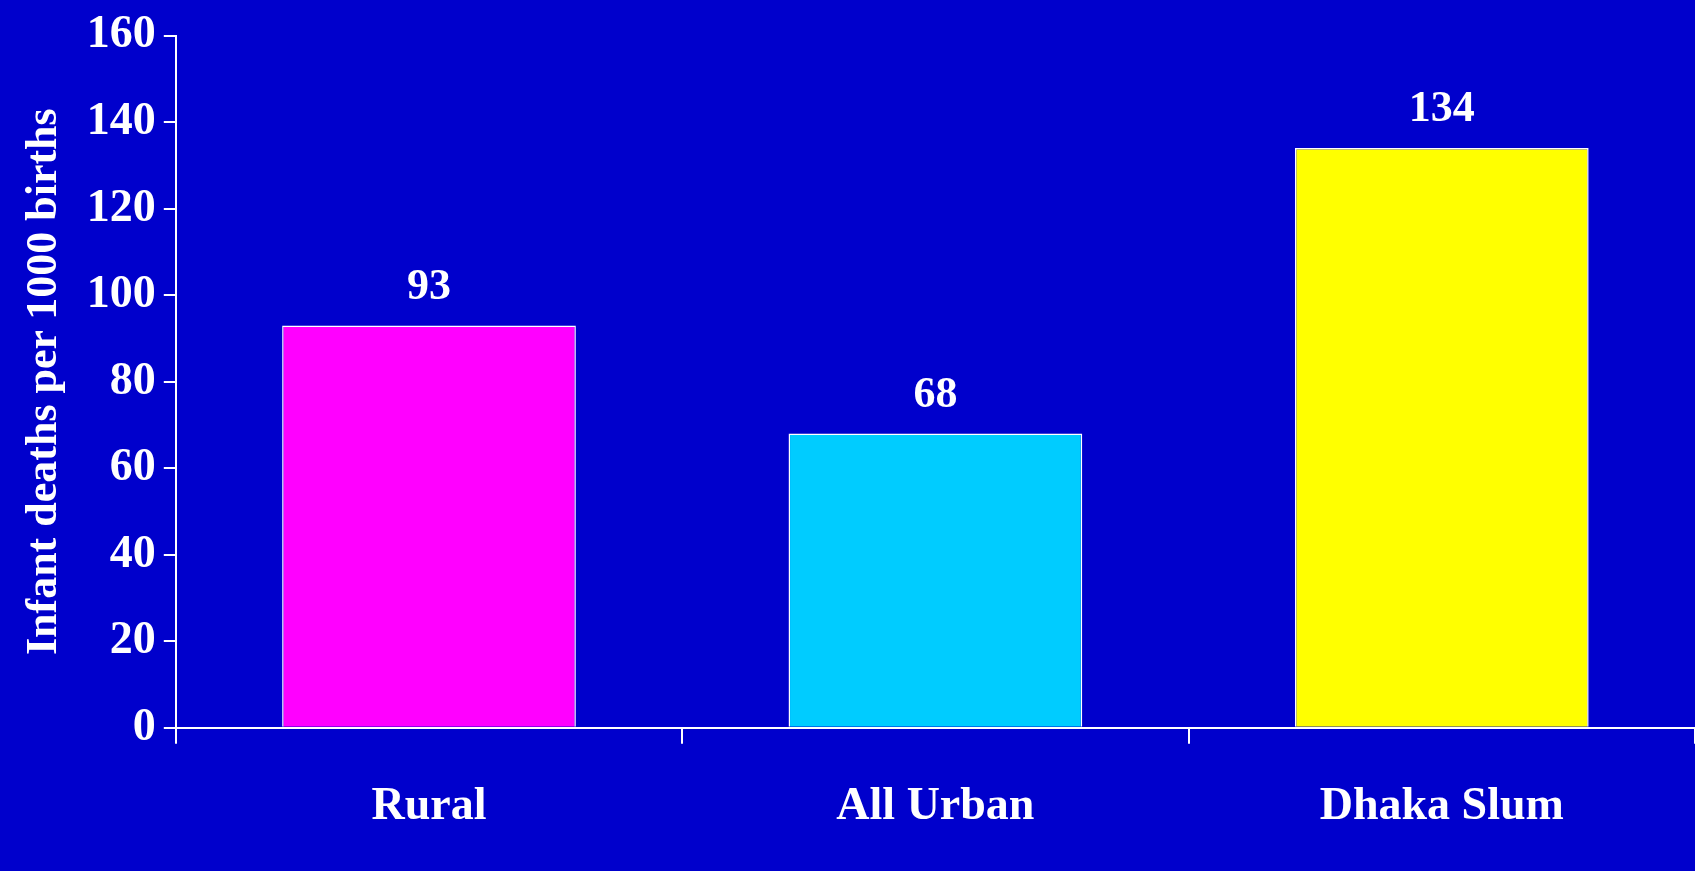  What do you see at coordinates (121, 205) in the screenshot?
I see `y-tick-label: 120` at bounding box center [121, 205].